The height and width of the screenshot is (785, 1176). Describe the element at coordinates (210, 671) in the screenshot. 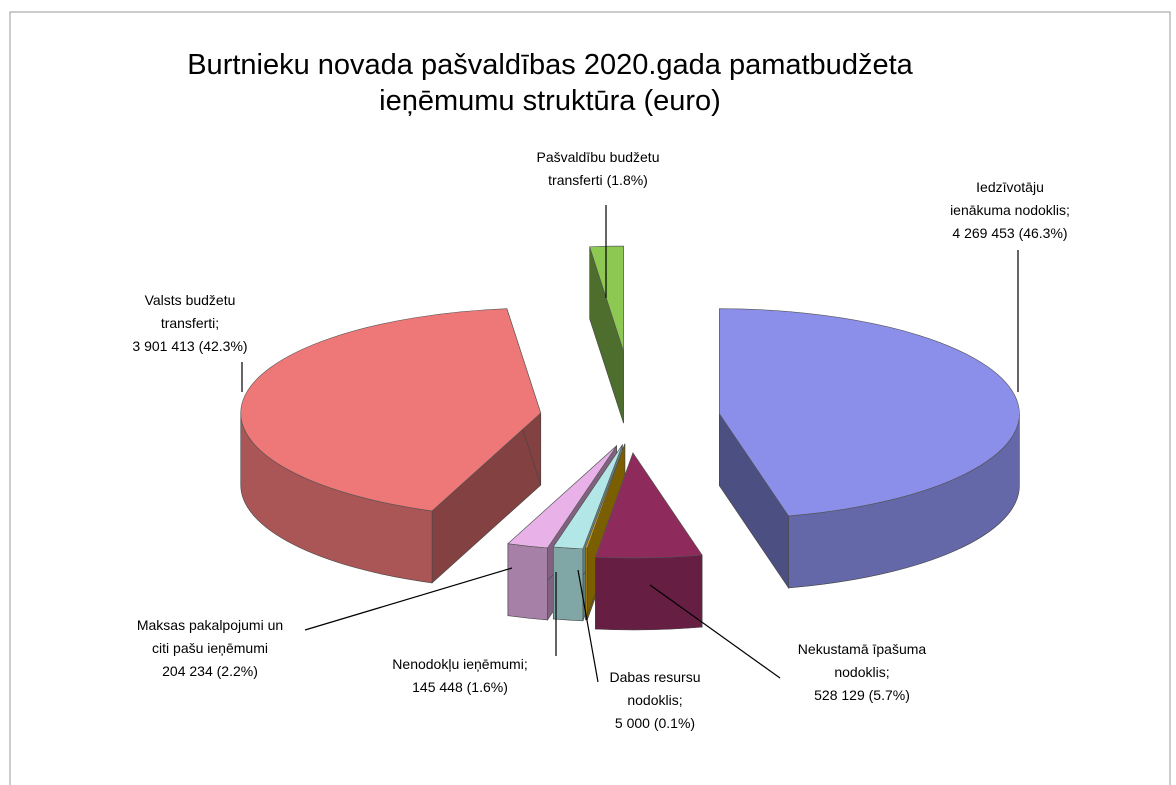

I see `value-label: 204 234 (2.2%)` at that location.